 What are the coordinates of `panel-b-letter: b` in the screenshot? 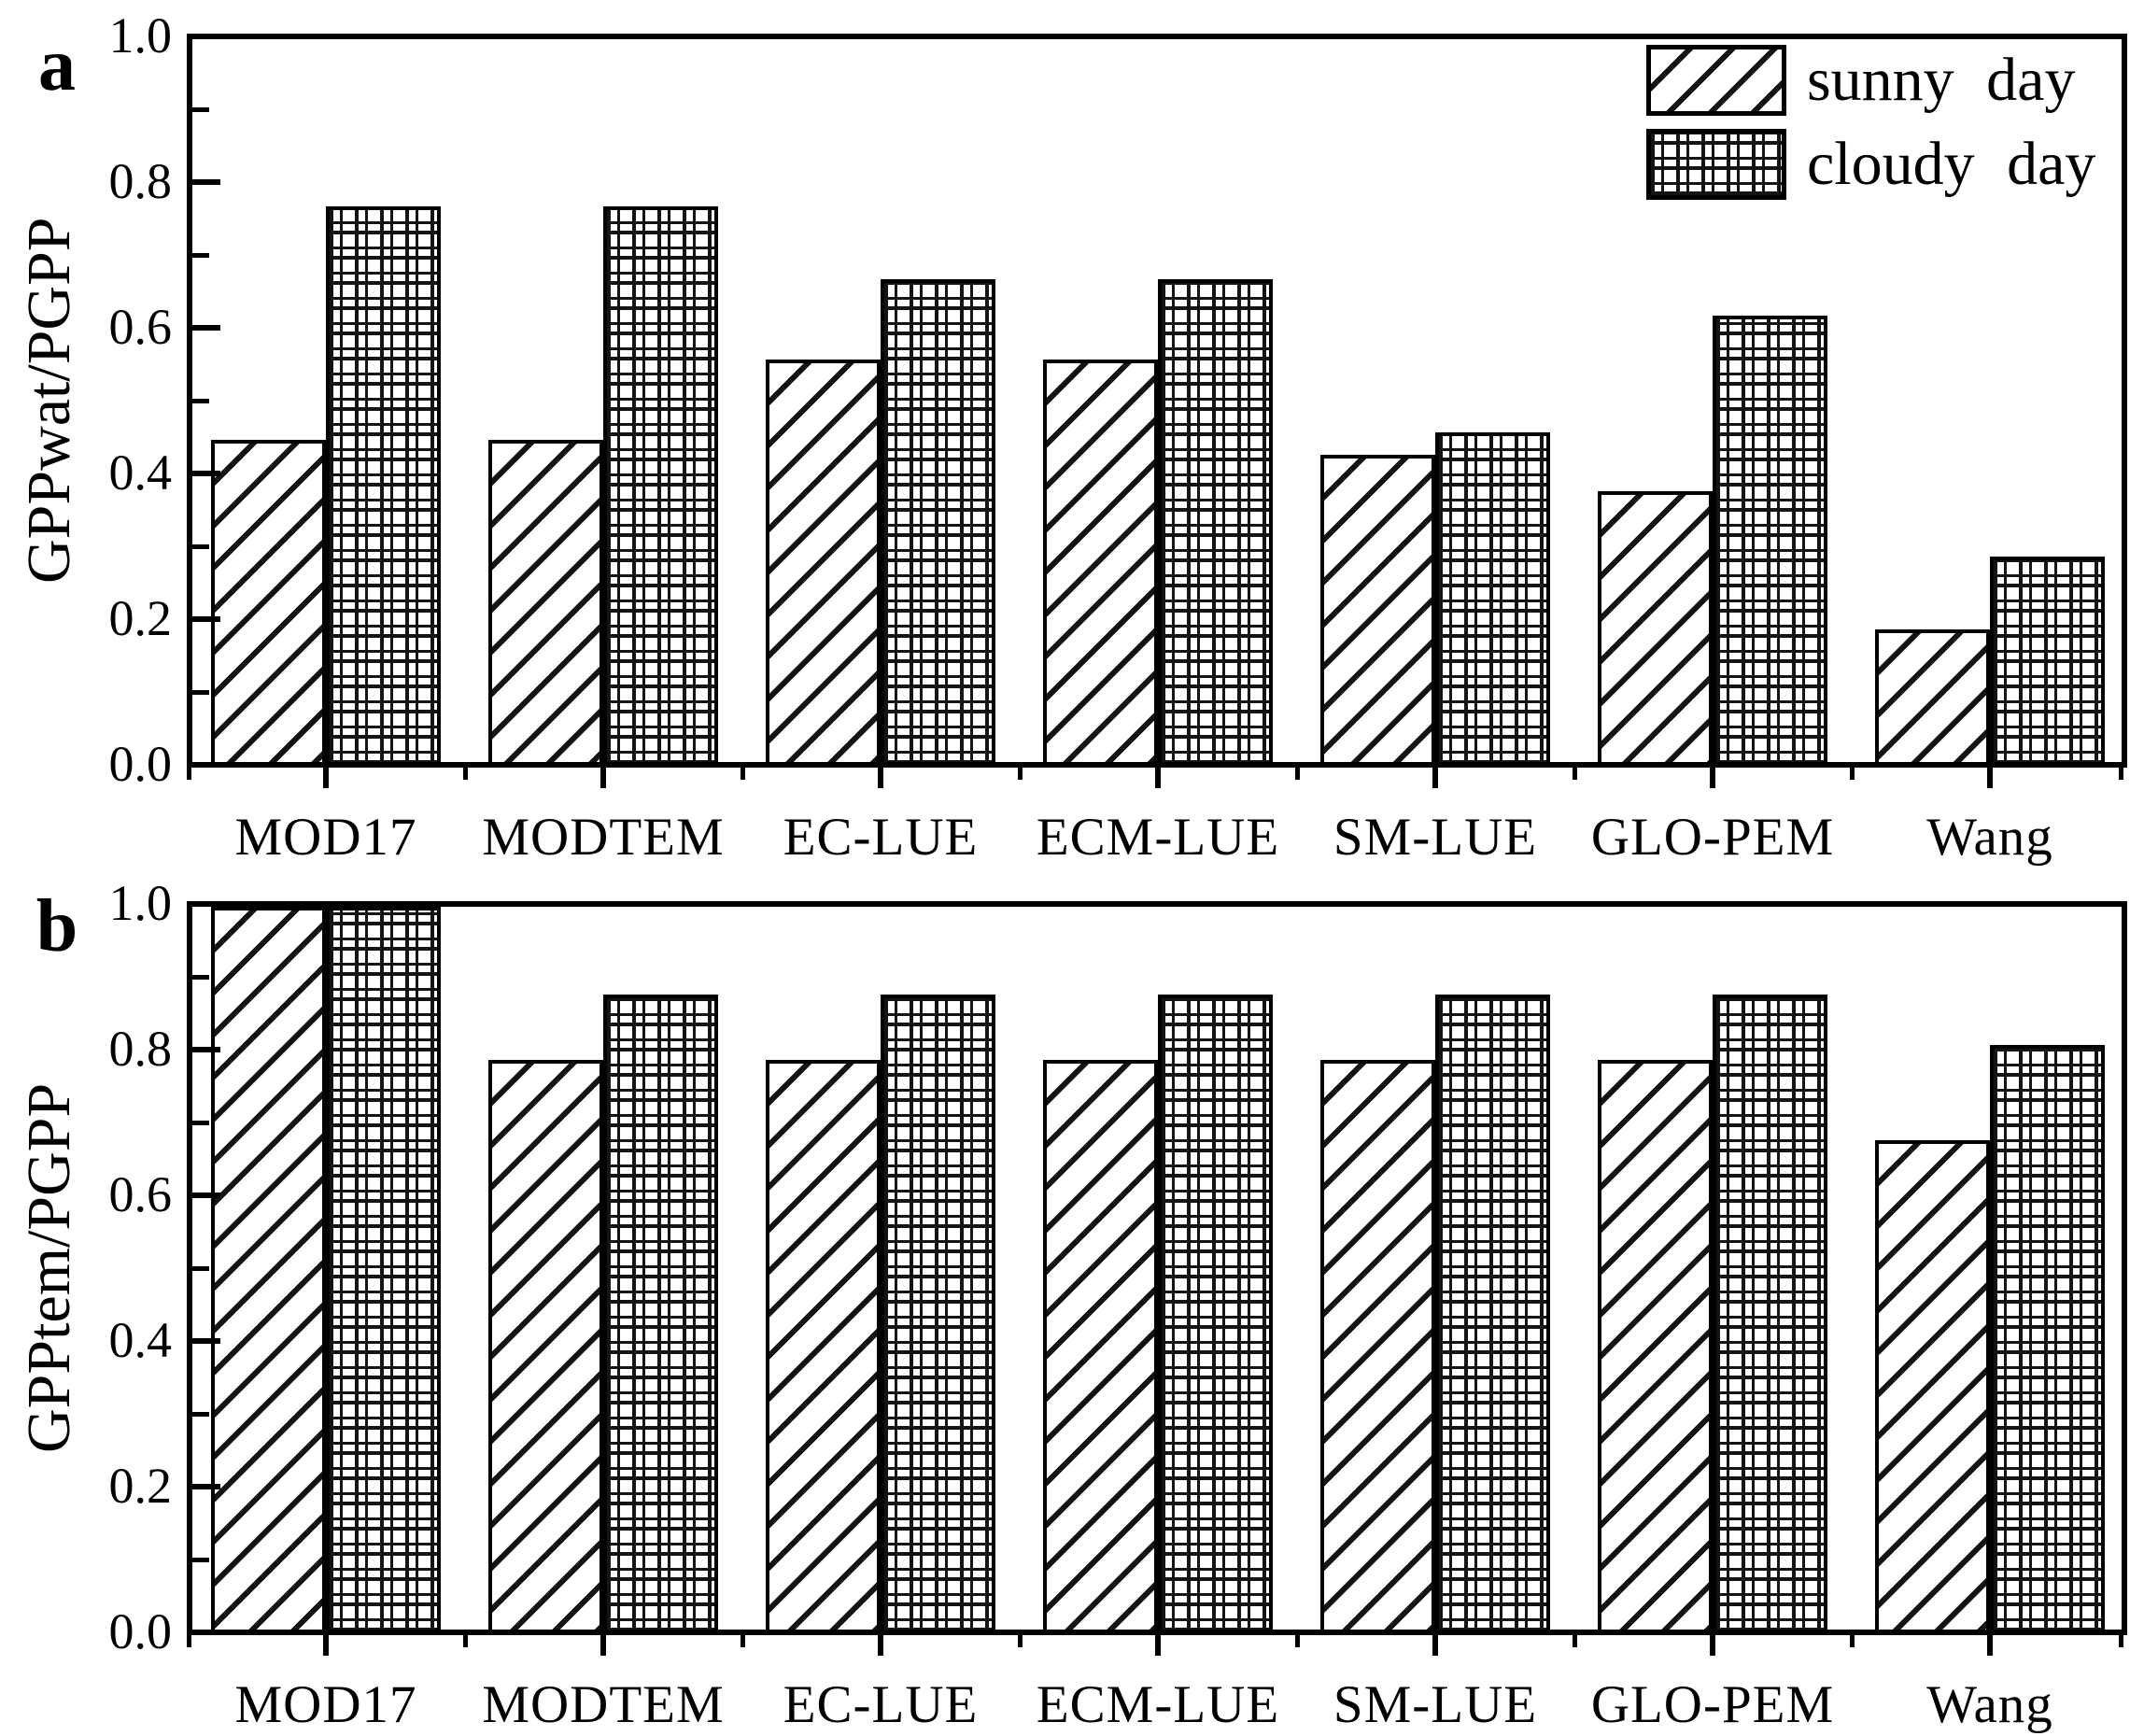 It's located at (56, 926).